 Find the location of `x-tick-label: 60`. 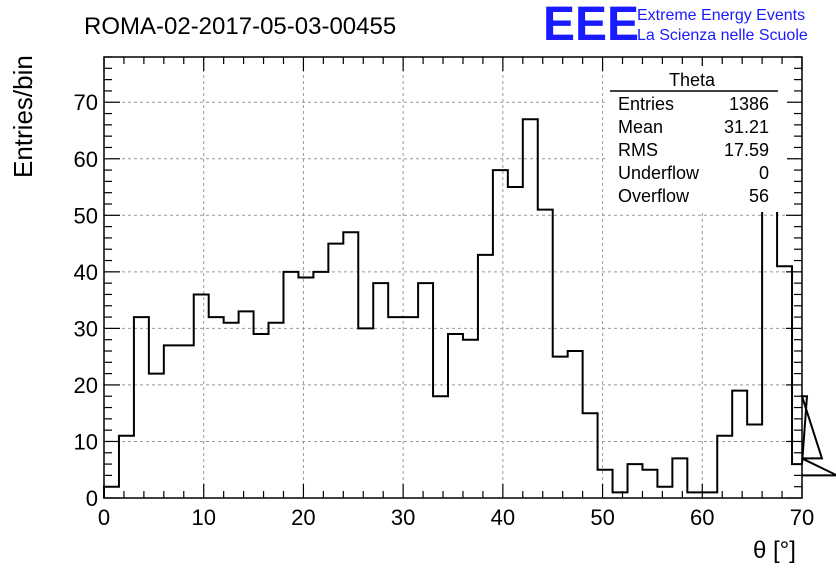

x-tick-label: 60 is located at coordinates (702, 517).